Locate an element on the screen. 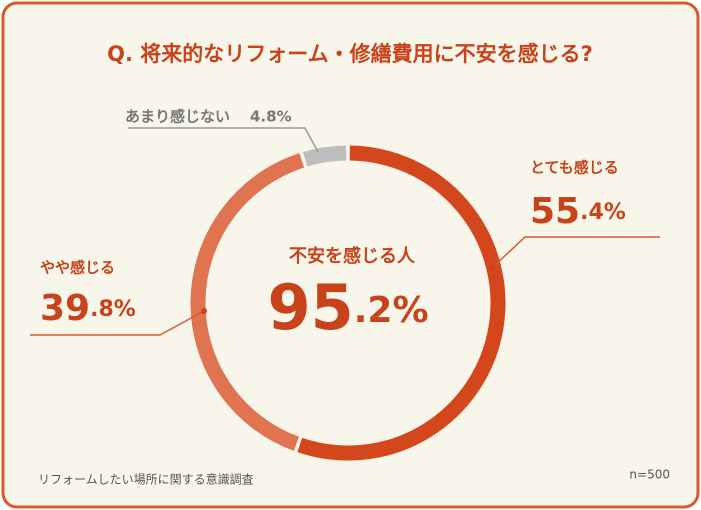  value-label: 4.8% is located at coordinates (271, 117).